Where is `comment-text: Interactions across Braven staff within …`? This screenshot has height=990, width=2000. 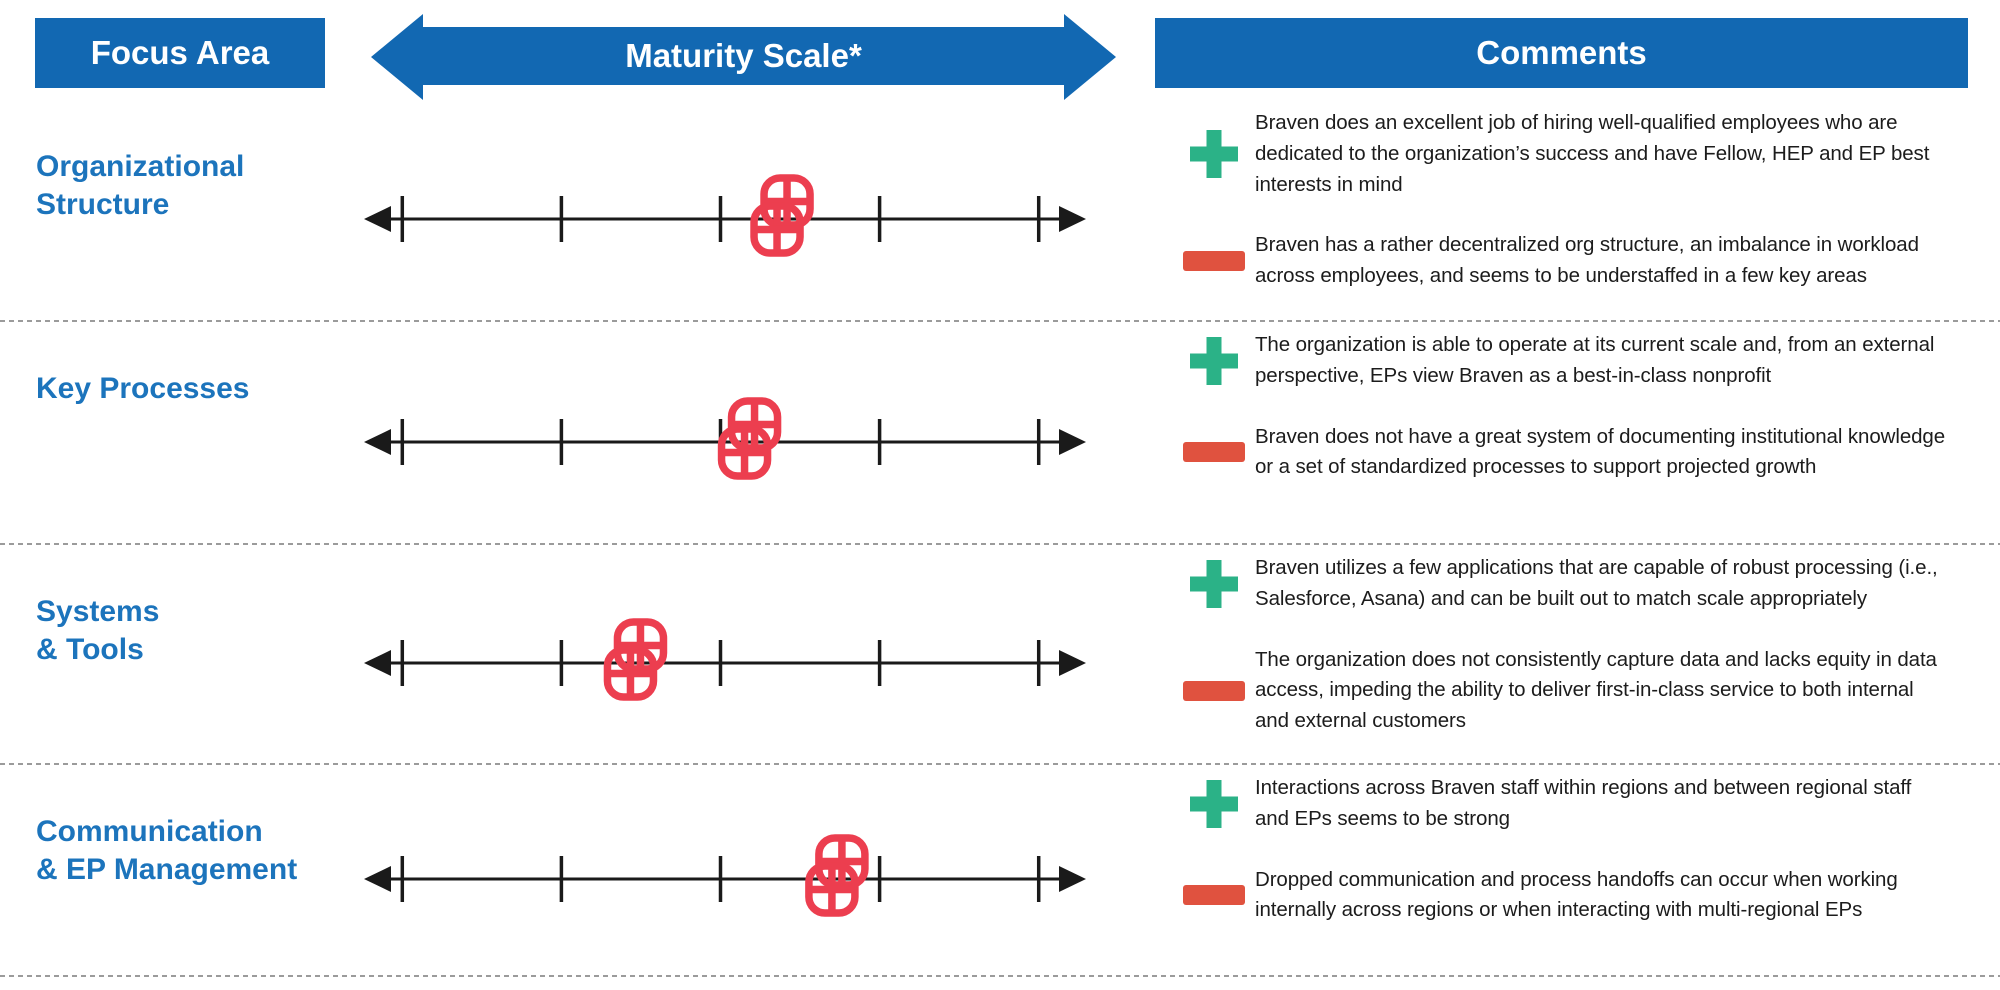
comment-text: Interactions across Braven staff within … is located at coordinates (1583, 803).